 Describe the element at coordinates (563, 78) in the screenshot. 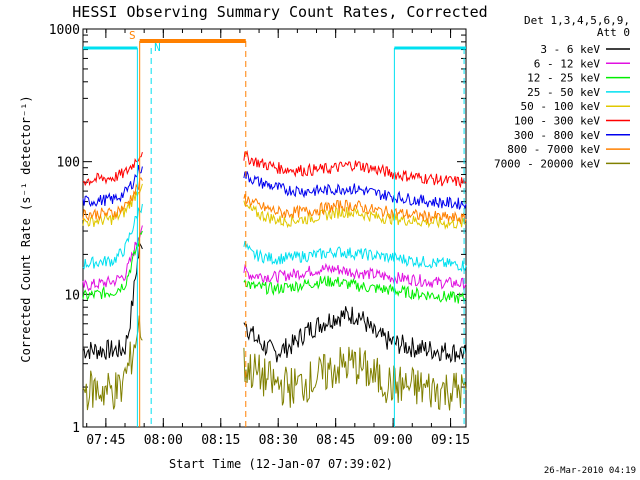

I see `legend-label: 12 - 25 keV` at that location.